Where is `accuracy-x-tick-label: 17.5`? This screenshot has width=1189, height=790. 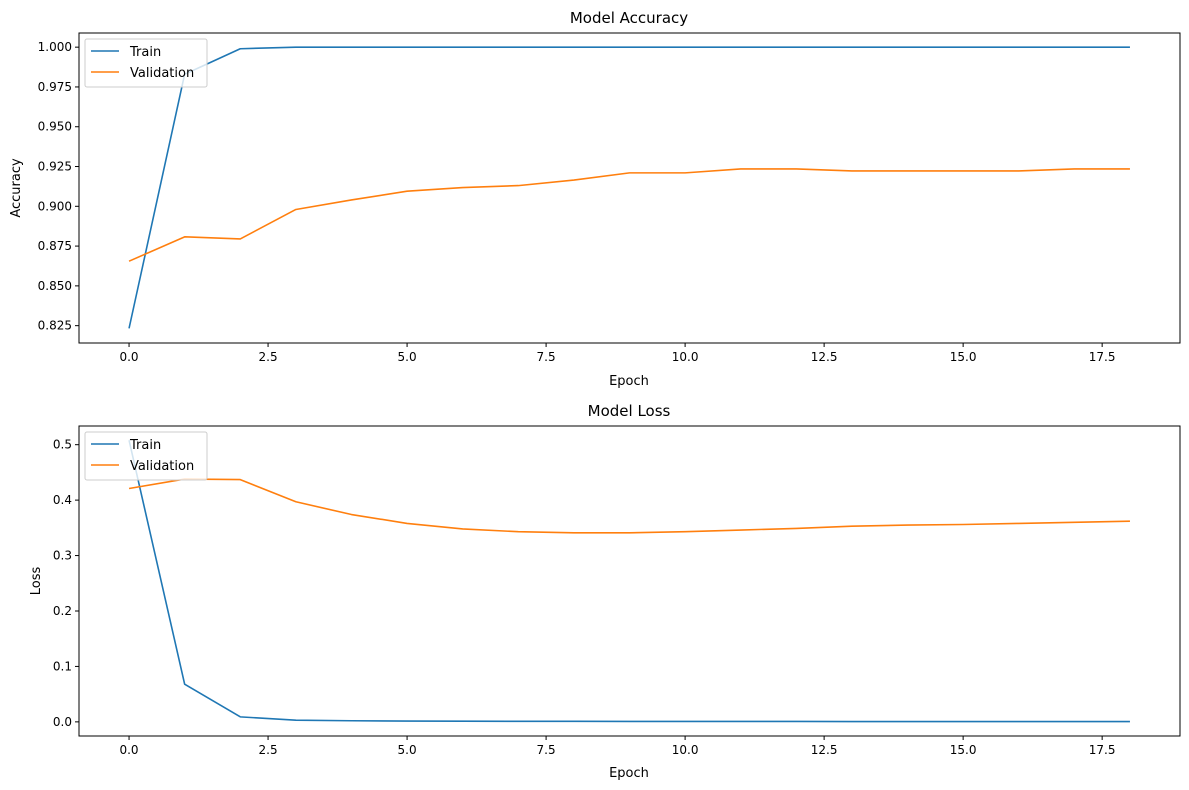
accuracy-x-tick-label: 17.5 is located at coordinates (1102, 357).